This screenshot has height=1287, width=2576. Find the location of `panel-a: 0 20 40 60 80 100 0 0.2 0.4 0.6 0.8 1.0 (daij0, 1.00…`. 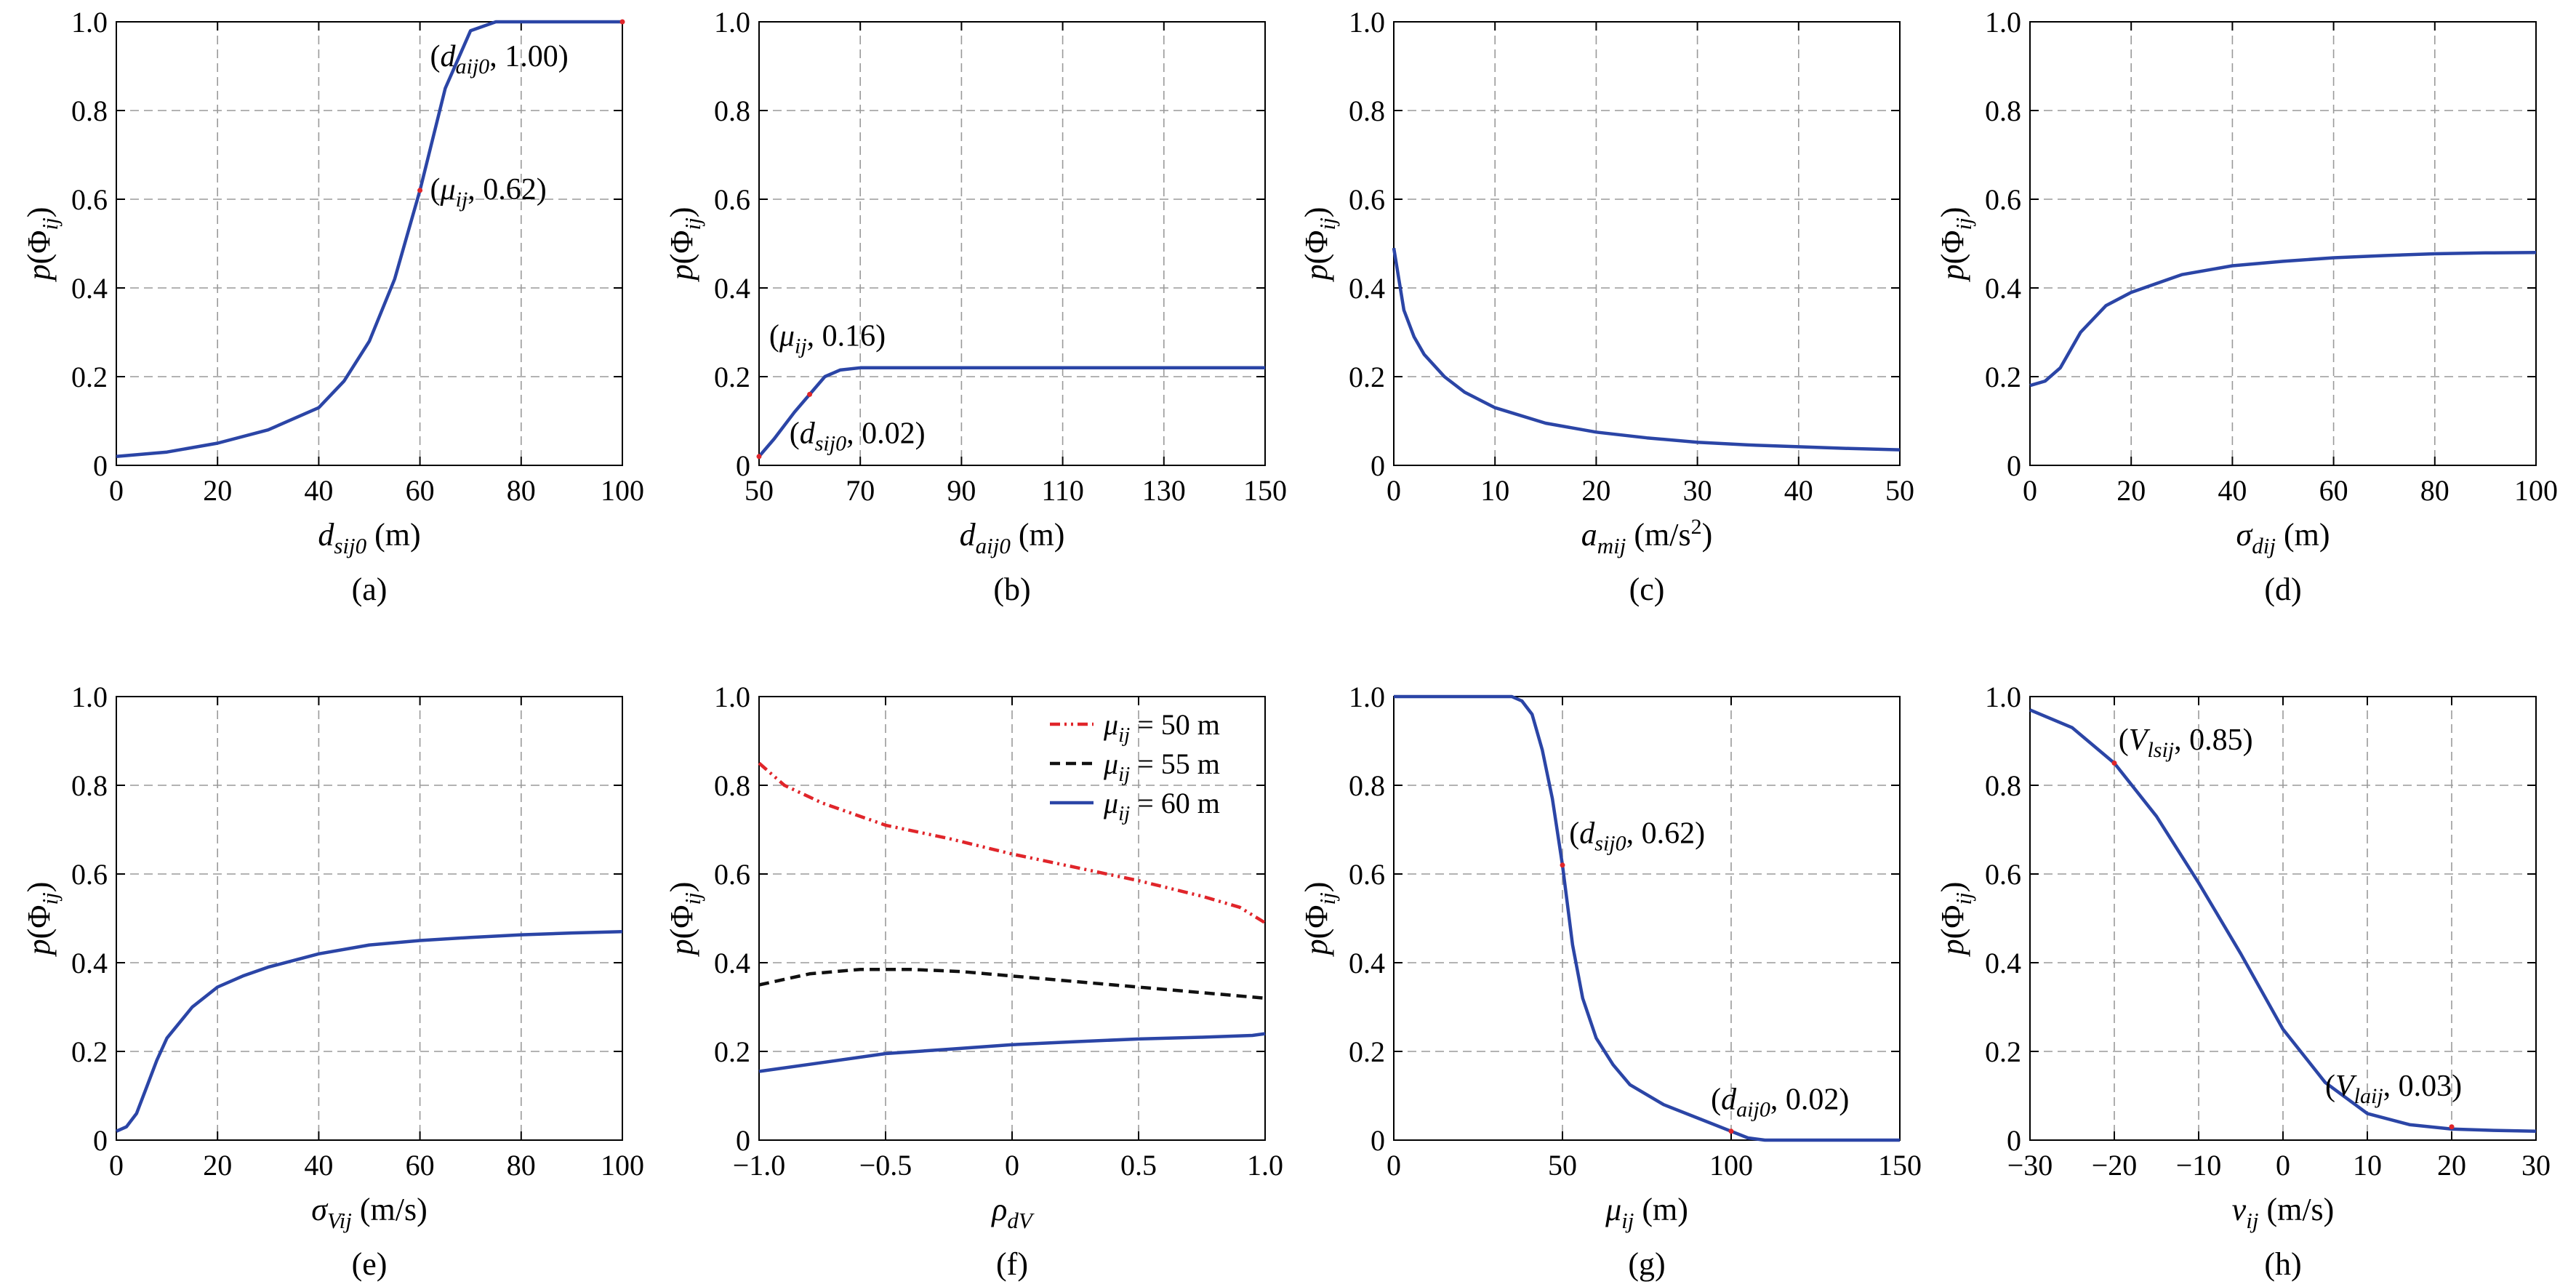

panel-a: 0 20 40 60 80 100 0 0.2 0.4 0.6 0.8 1.0 (daij0, 1.00… is located at coordinates (332, 306).